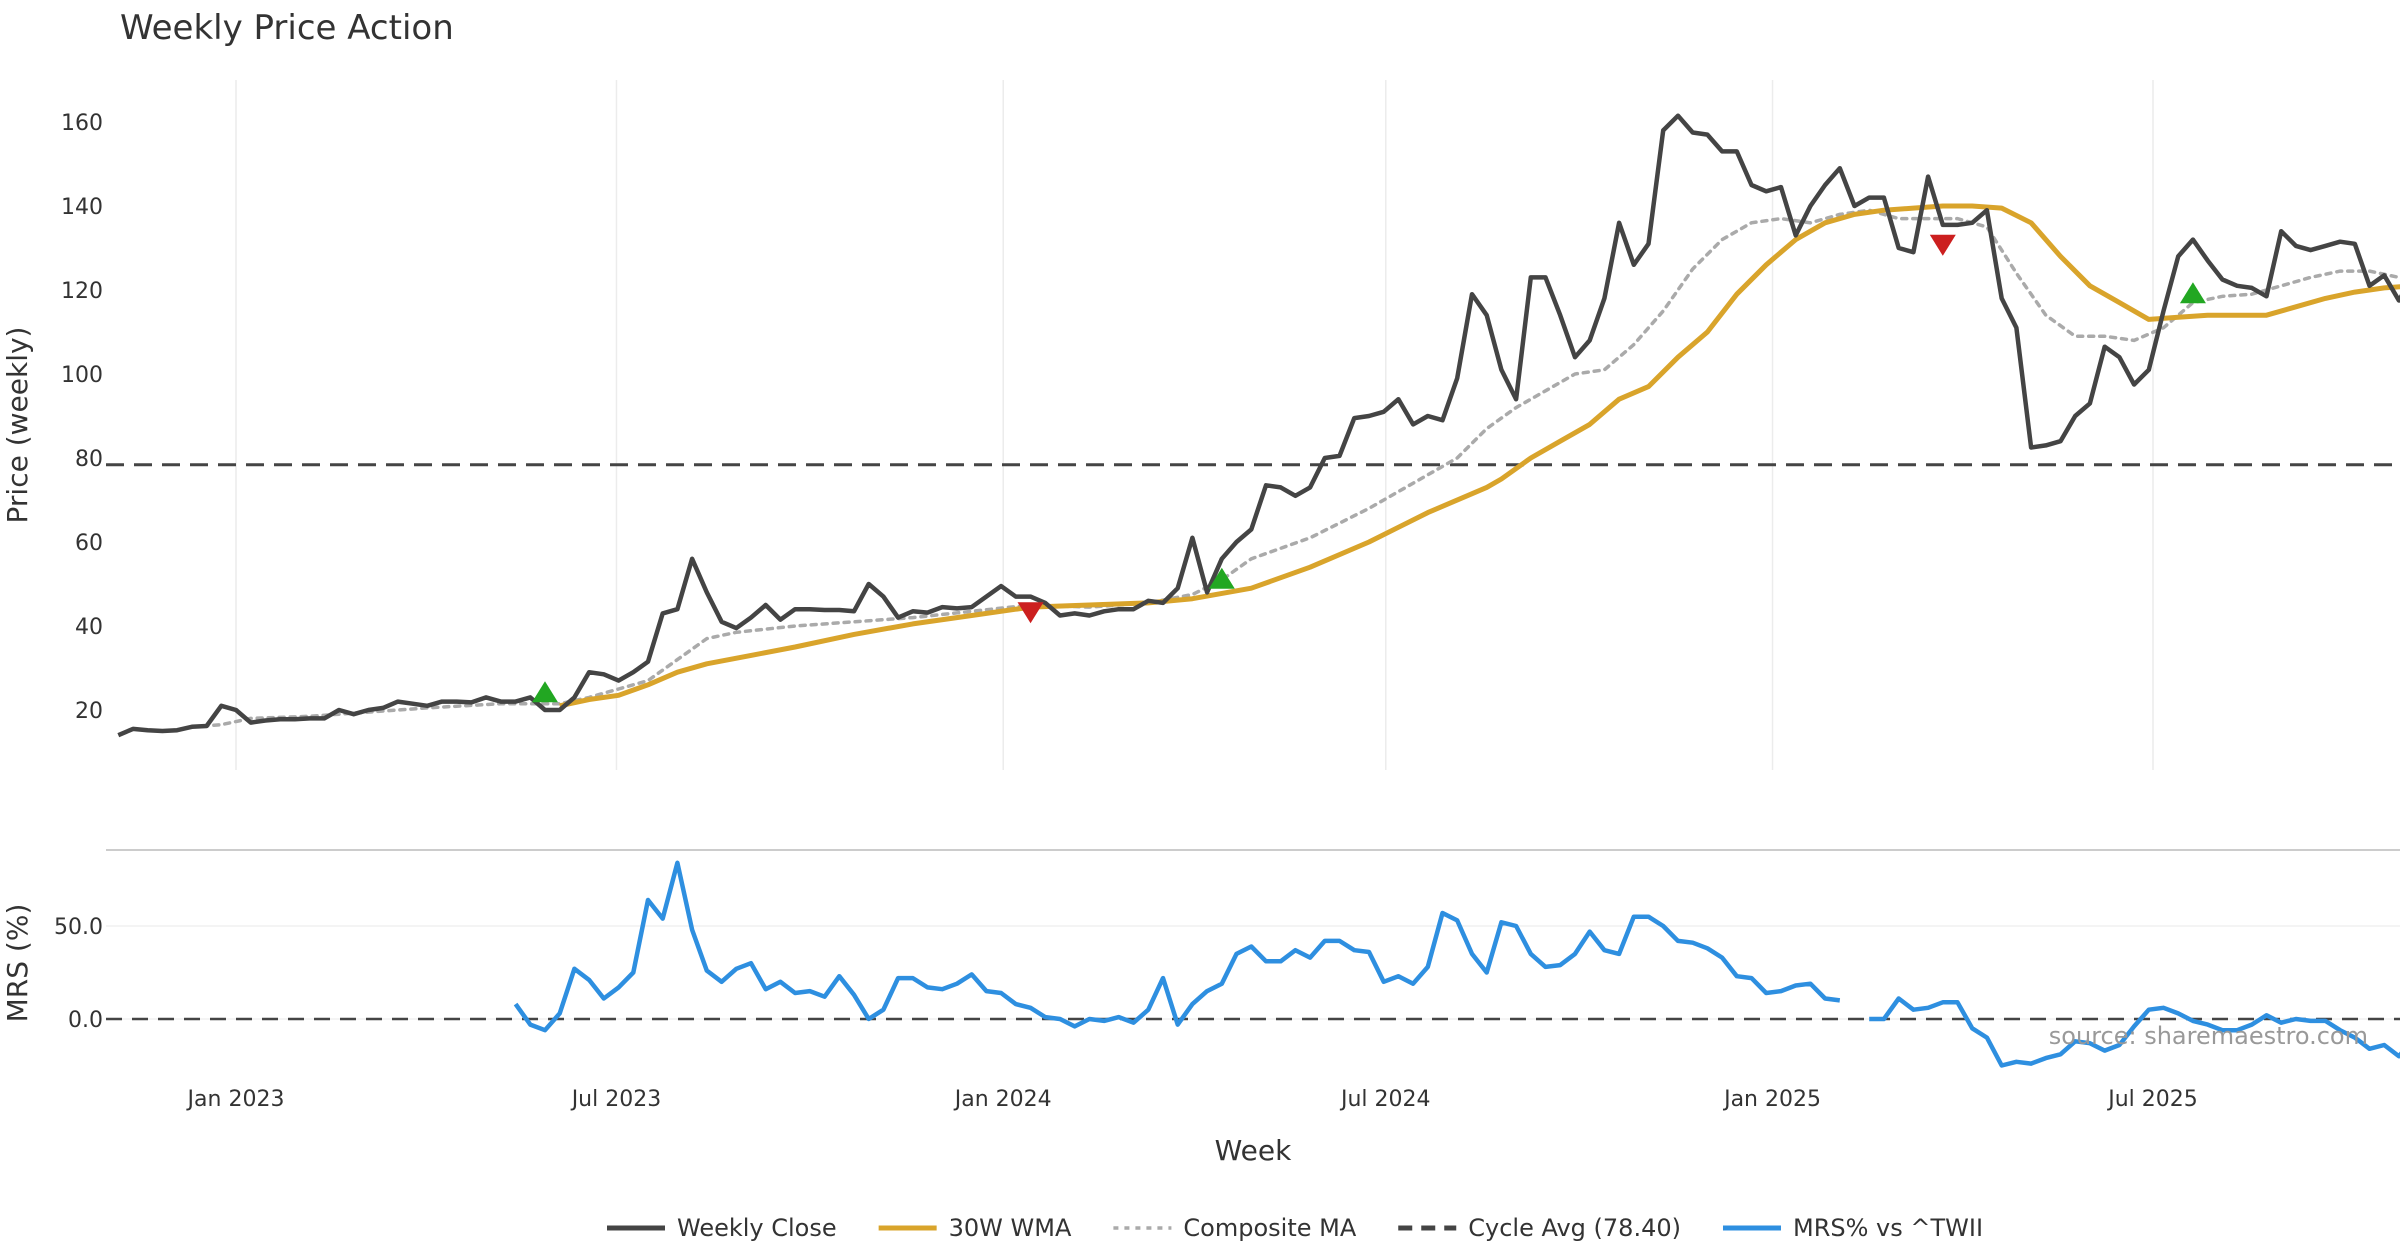 The image size is (2400, 1260). Describe the element at coordinates (235, 1099) in the screenshot. I see `x-tick-label: Jan 2023` at that location.